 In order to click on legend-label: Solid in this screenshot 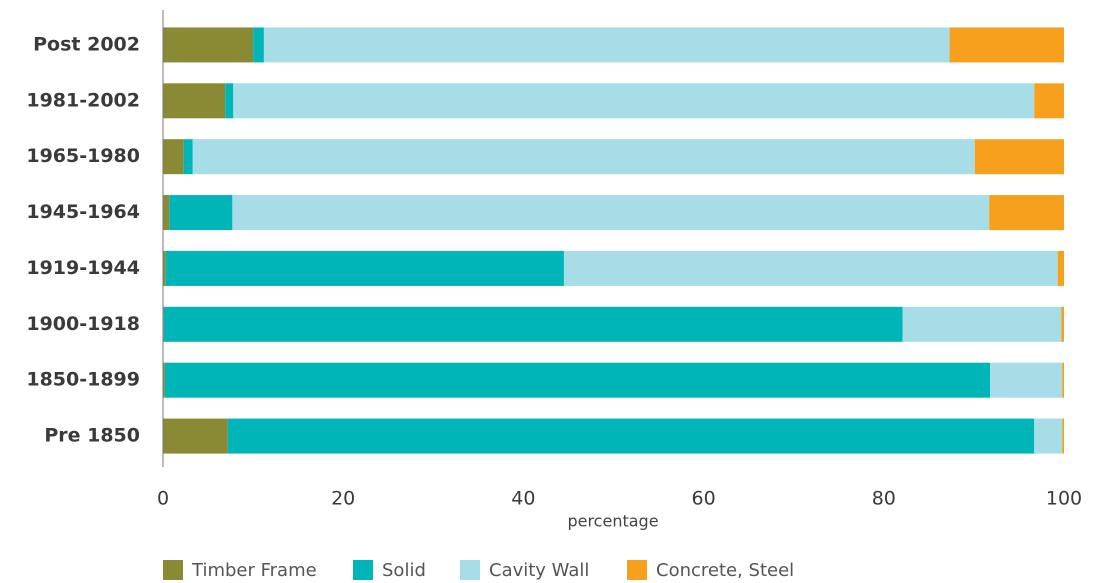, I will do `click(404, 570)`.